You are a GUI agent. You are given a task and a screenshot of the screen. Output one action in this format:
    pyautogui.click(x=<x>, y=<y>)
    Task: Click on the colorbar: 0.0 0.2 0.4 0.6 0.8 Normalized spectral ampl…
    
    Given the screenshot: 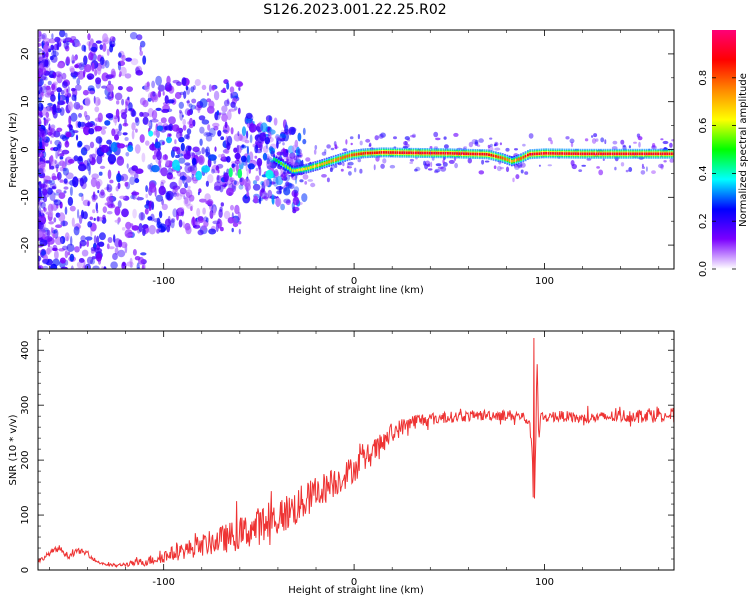 What is the action you would take?
    pyautogui.click(x=723, y=153)
    